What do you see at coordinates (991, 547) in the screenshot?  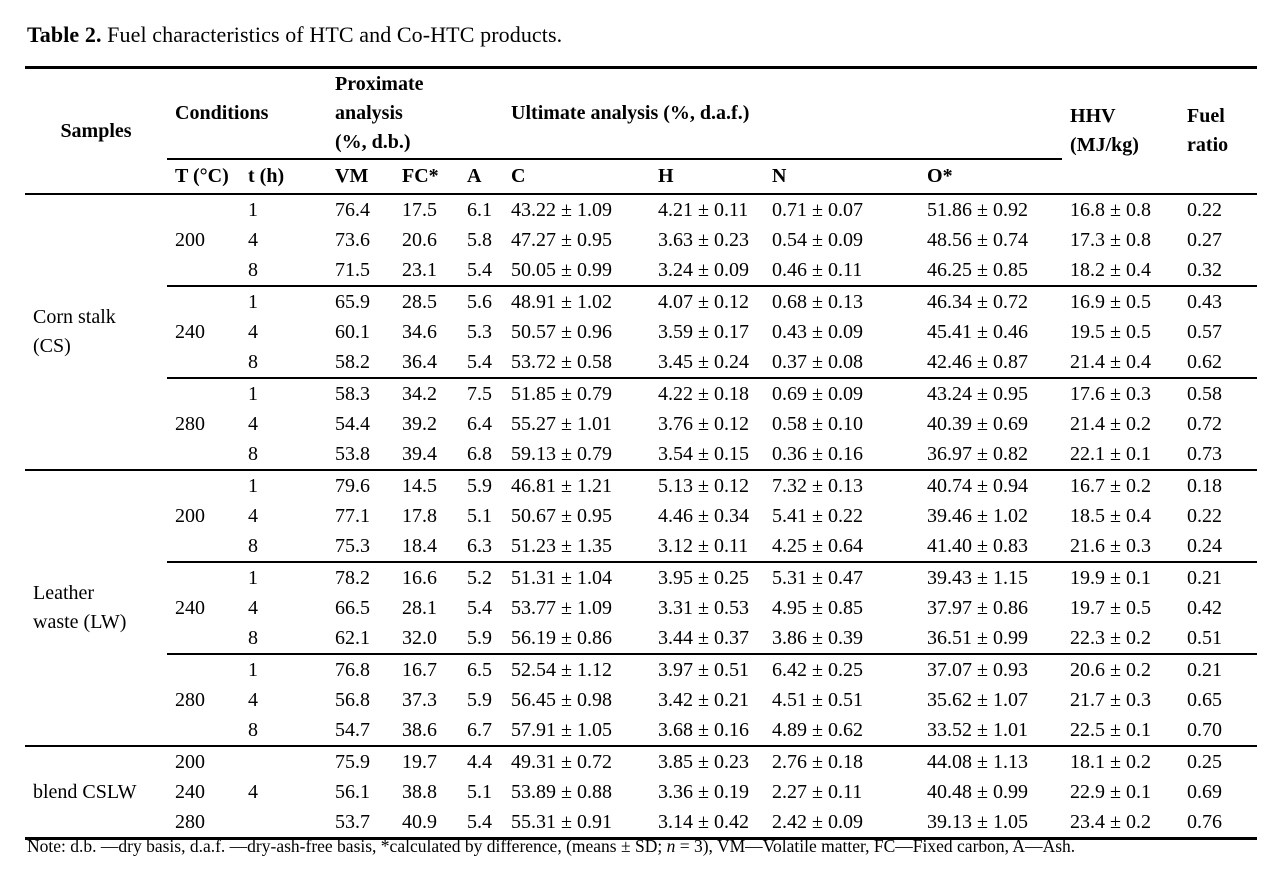 I see `cell-O: 41.40 ± 0.83` at bounding box center [991, 547].